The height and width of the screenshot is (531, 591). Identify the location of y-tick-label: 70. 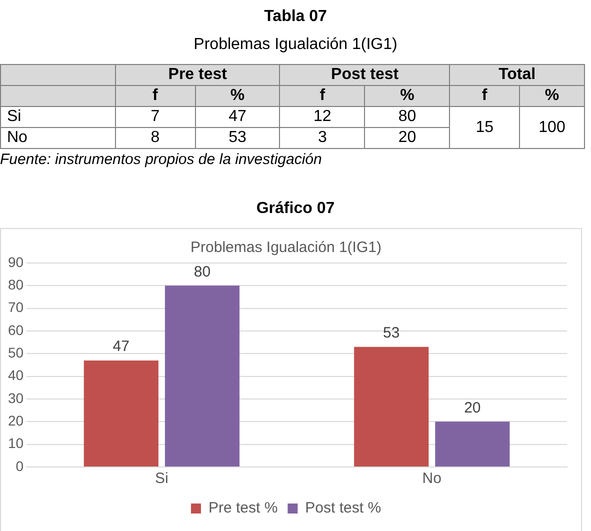
(16, 307).